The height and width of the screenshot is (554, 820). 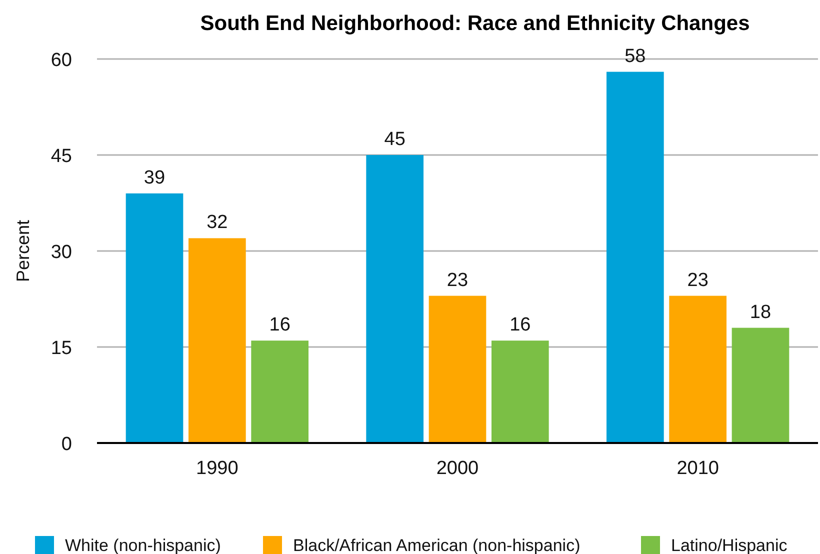 What do you see at coordinates (761, 312) in the screenshot?
I see `data-label: 18` at bounding box center [761, 312].